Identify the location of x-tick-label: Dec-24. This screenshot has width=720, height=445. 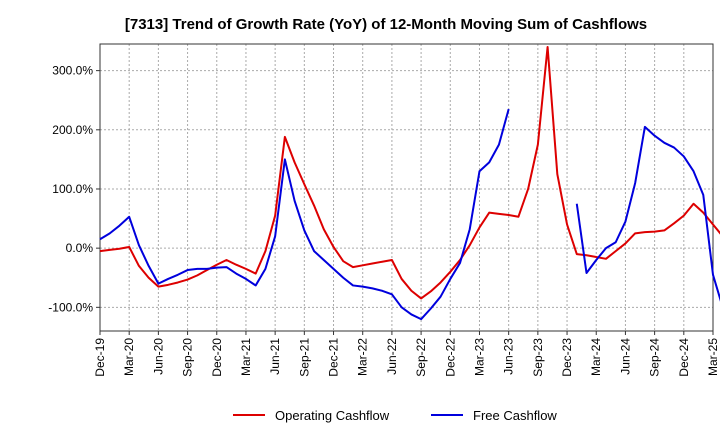
(684, 357).